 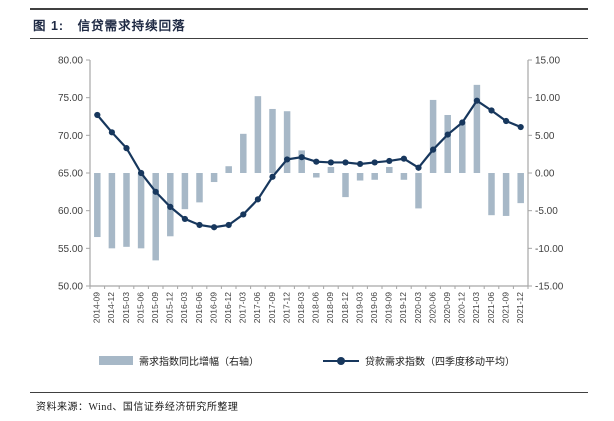 I want to click on right-axis-tick-label: 5.00, so click(x=545, y=136).